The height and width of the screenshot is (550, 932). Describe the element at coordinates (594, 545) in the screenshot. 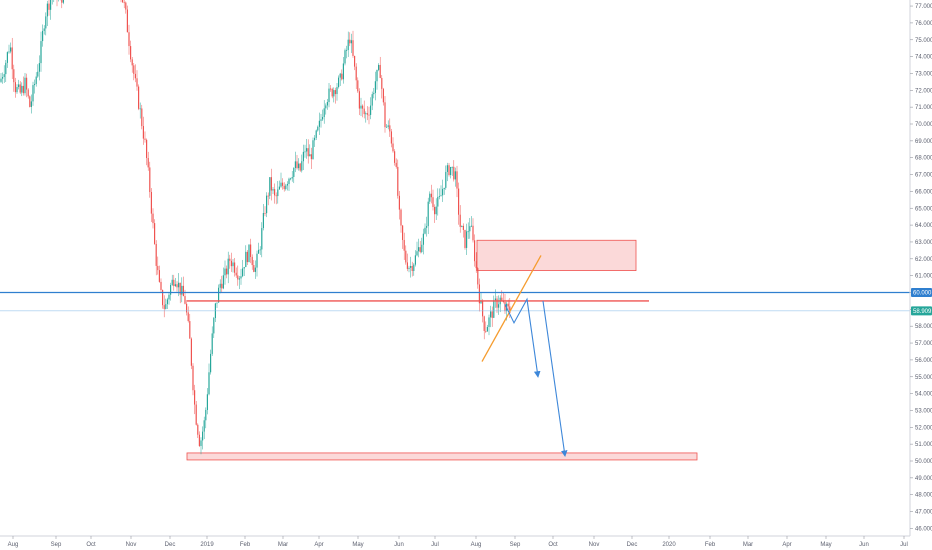

I see `x-tick-label: Nov` at that location.